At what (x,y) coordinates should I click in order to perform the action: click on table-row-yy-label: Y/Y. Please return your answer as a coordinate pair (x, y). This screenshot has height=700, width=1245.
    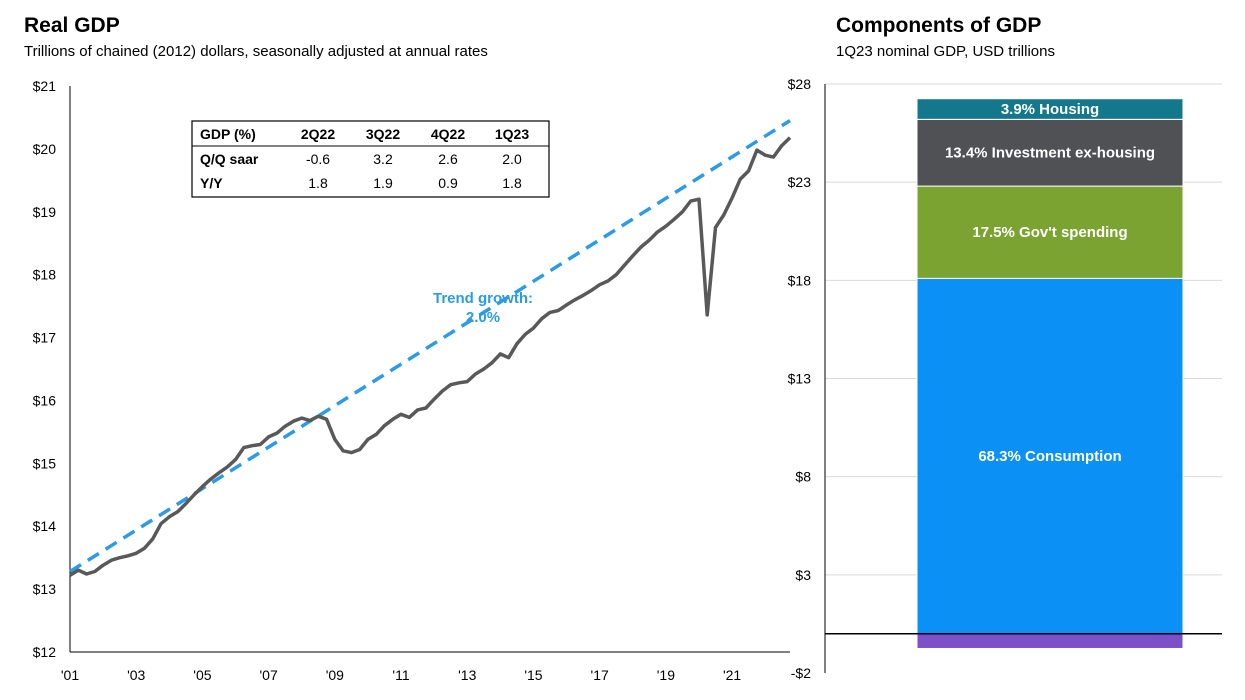
    Looking at the image, I should click on (211, 183).